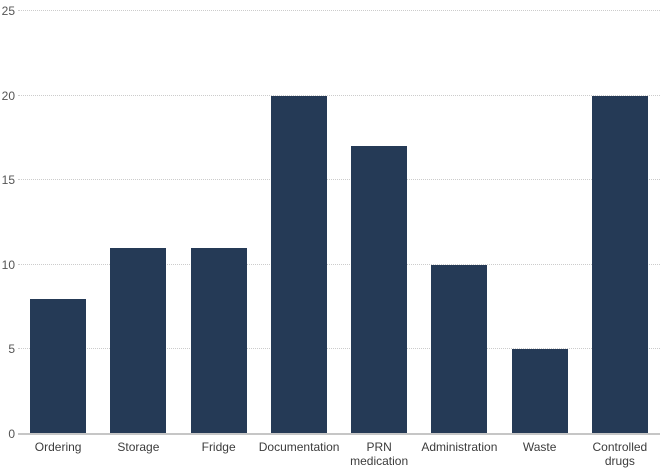  Describe the element at coordinates (138, 447) in the screenshot. I see `x-tick-label-storage: Storage` at that location.